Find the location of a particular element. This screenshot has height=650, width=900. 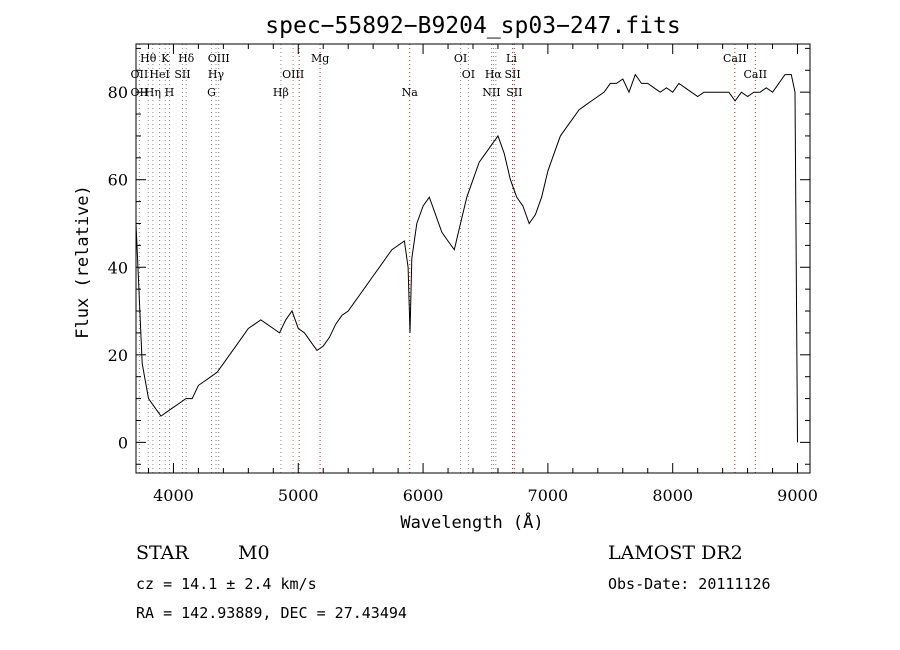

y-axis-label: Flux (relative) is located at coordinates (83, 262).